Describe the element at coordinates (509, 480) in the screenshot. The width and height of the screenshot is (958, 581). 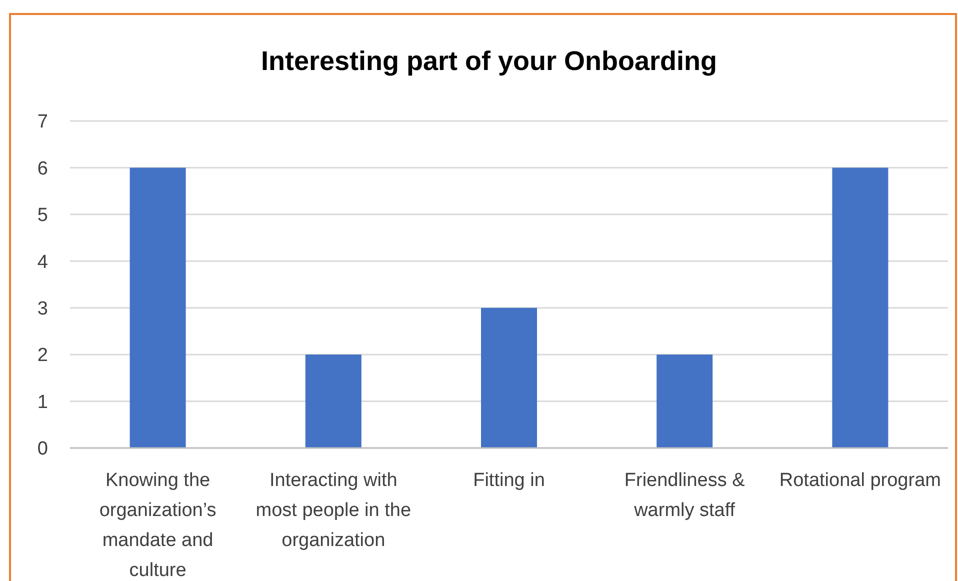
I see `x-tick-label: Fitting in` at that location.